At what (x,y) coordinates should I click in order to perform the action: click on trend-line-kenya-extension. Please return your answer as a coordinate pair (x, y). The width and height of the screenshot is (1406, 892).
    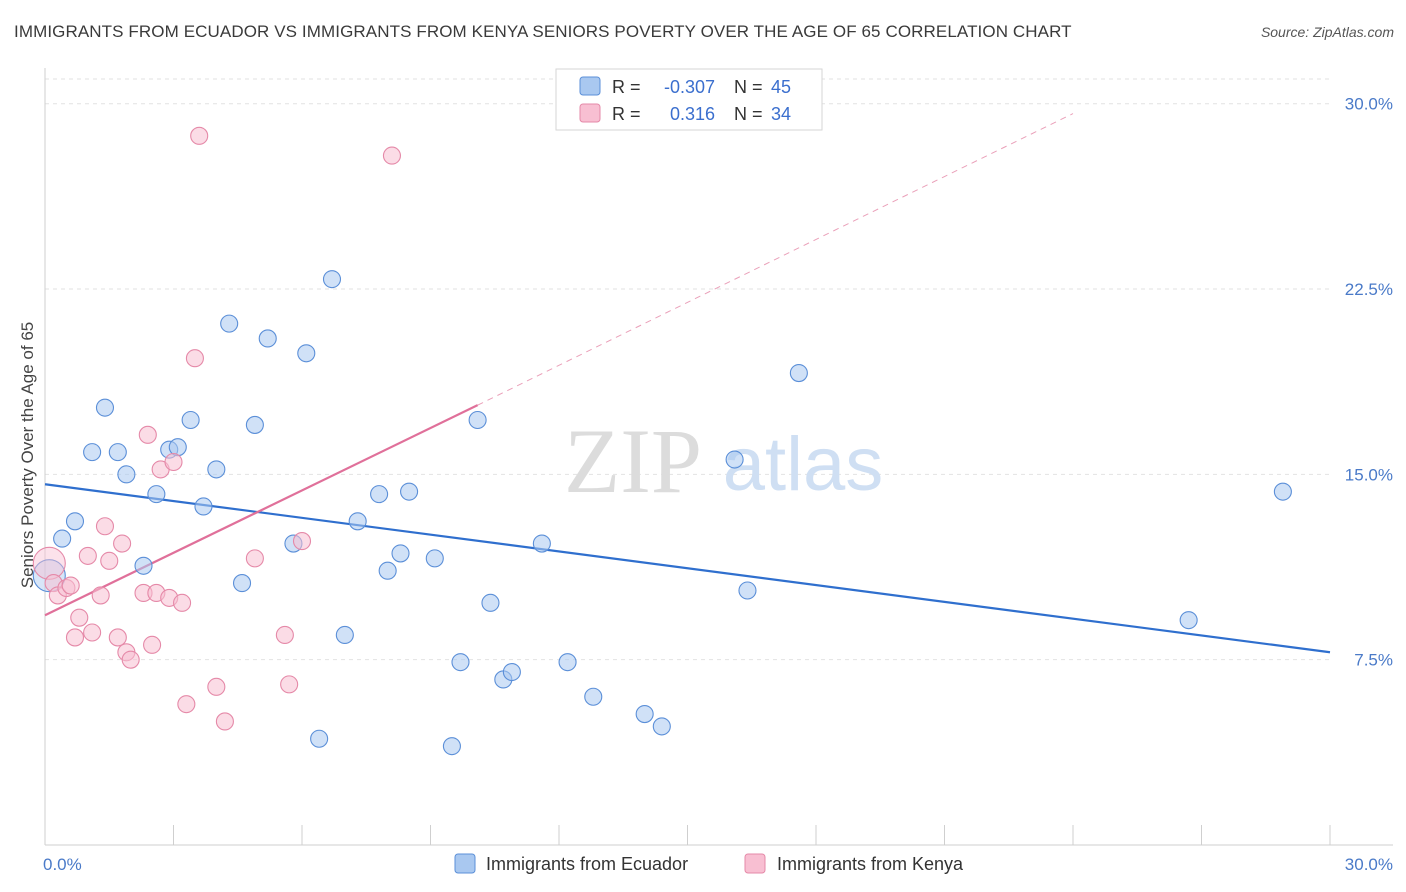
    Looking at the image, I should click on (775, 259).